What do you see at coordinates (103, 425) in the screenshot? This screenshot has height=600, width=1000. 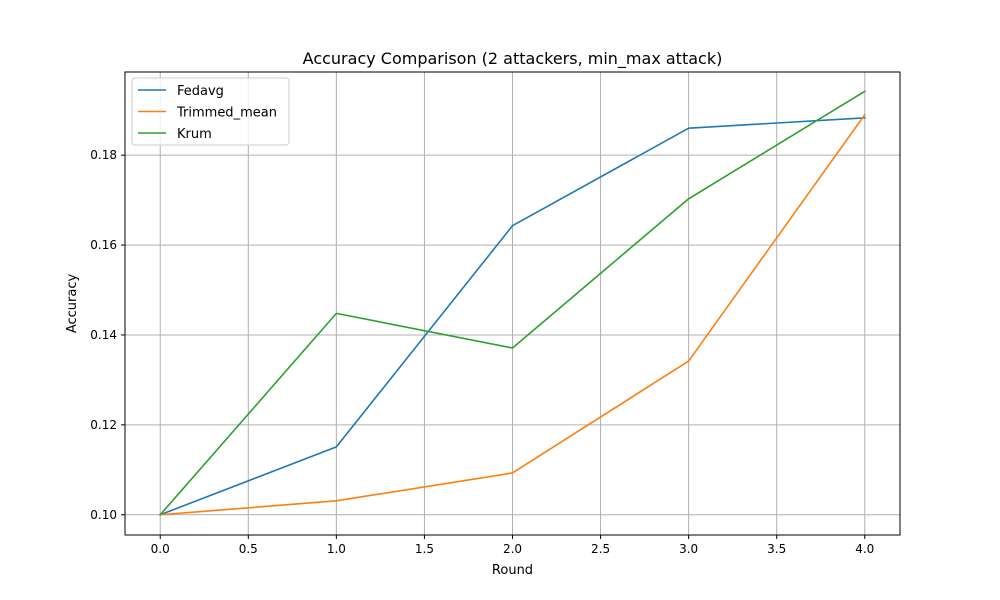 I see `y-tick-label: 0.12` at bounding box center [103, 425].